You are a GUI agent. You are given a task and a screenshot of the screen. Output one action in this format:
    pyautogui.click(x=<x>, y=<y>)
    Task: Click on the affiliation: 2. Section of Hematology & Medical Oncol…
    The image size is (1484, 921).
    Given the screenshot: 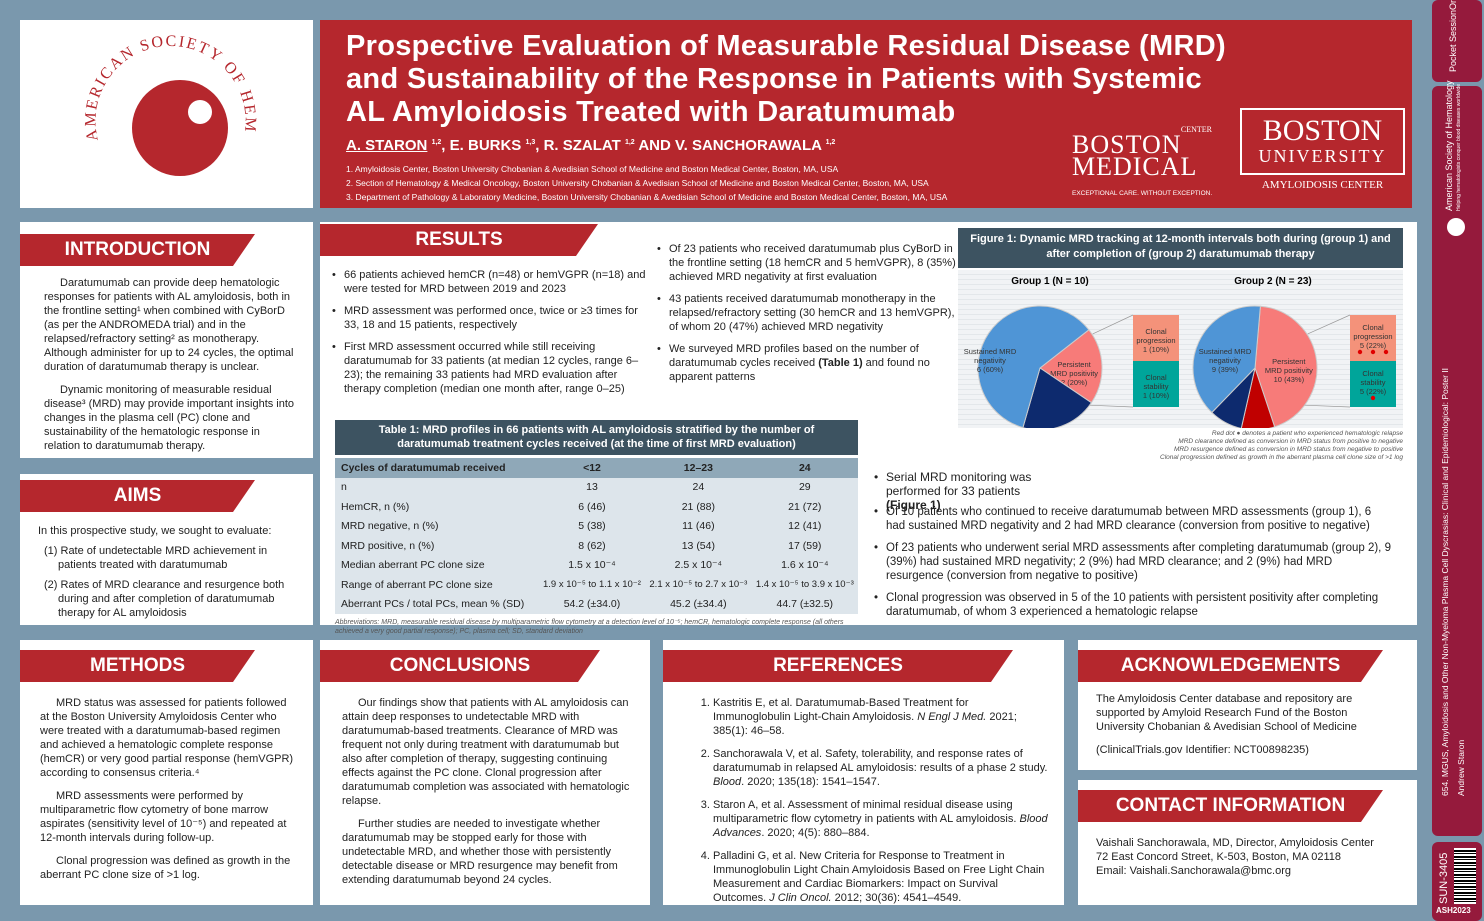 What is the action you would take?
    pyautogui.click(x=637, y=183)
    